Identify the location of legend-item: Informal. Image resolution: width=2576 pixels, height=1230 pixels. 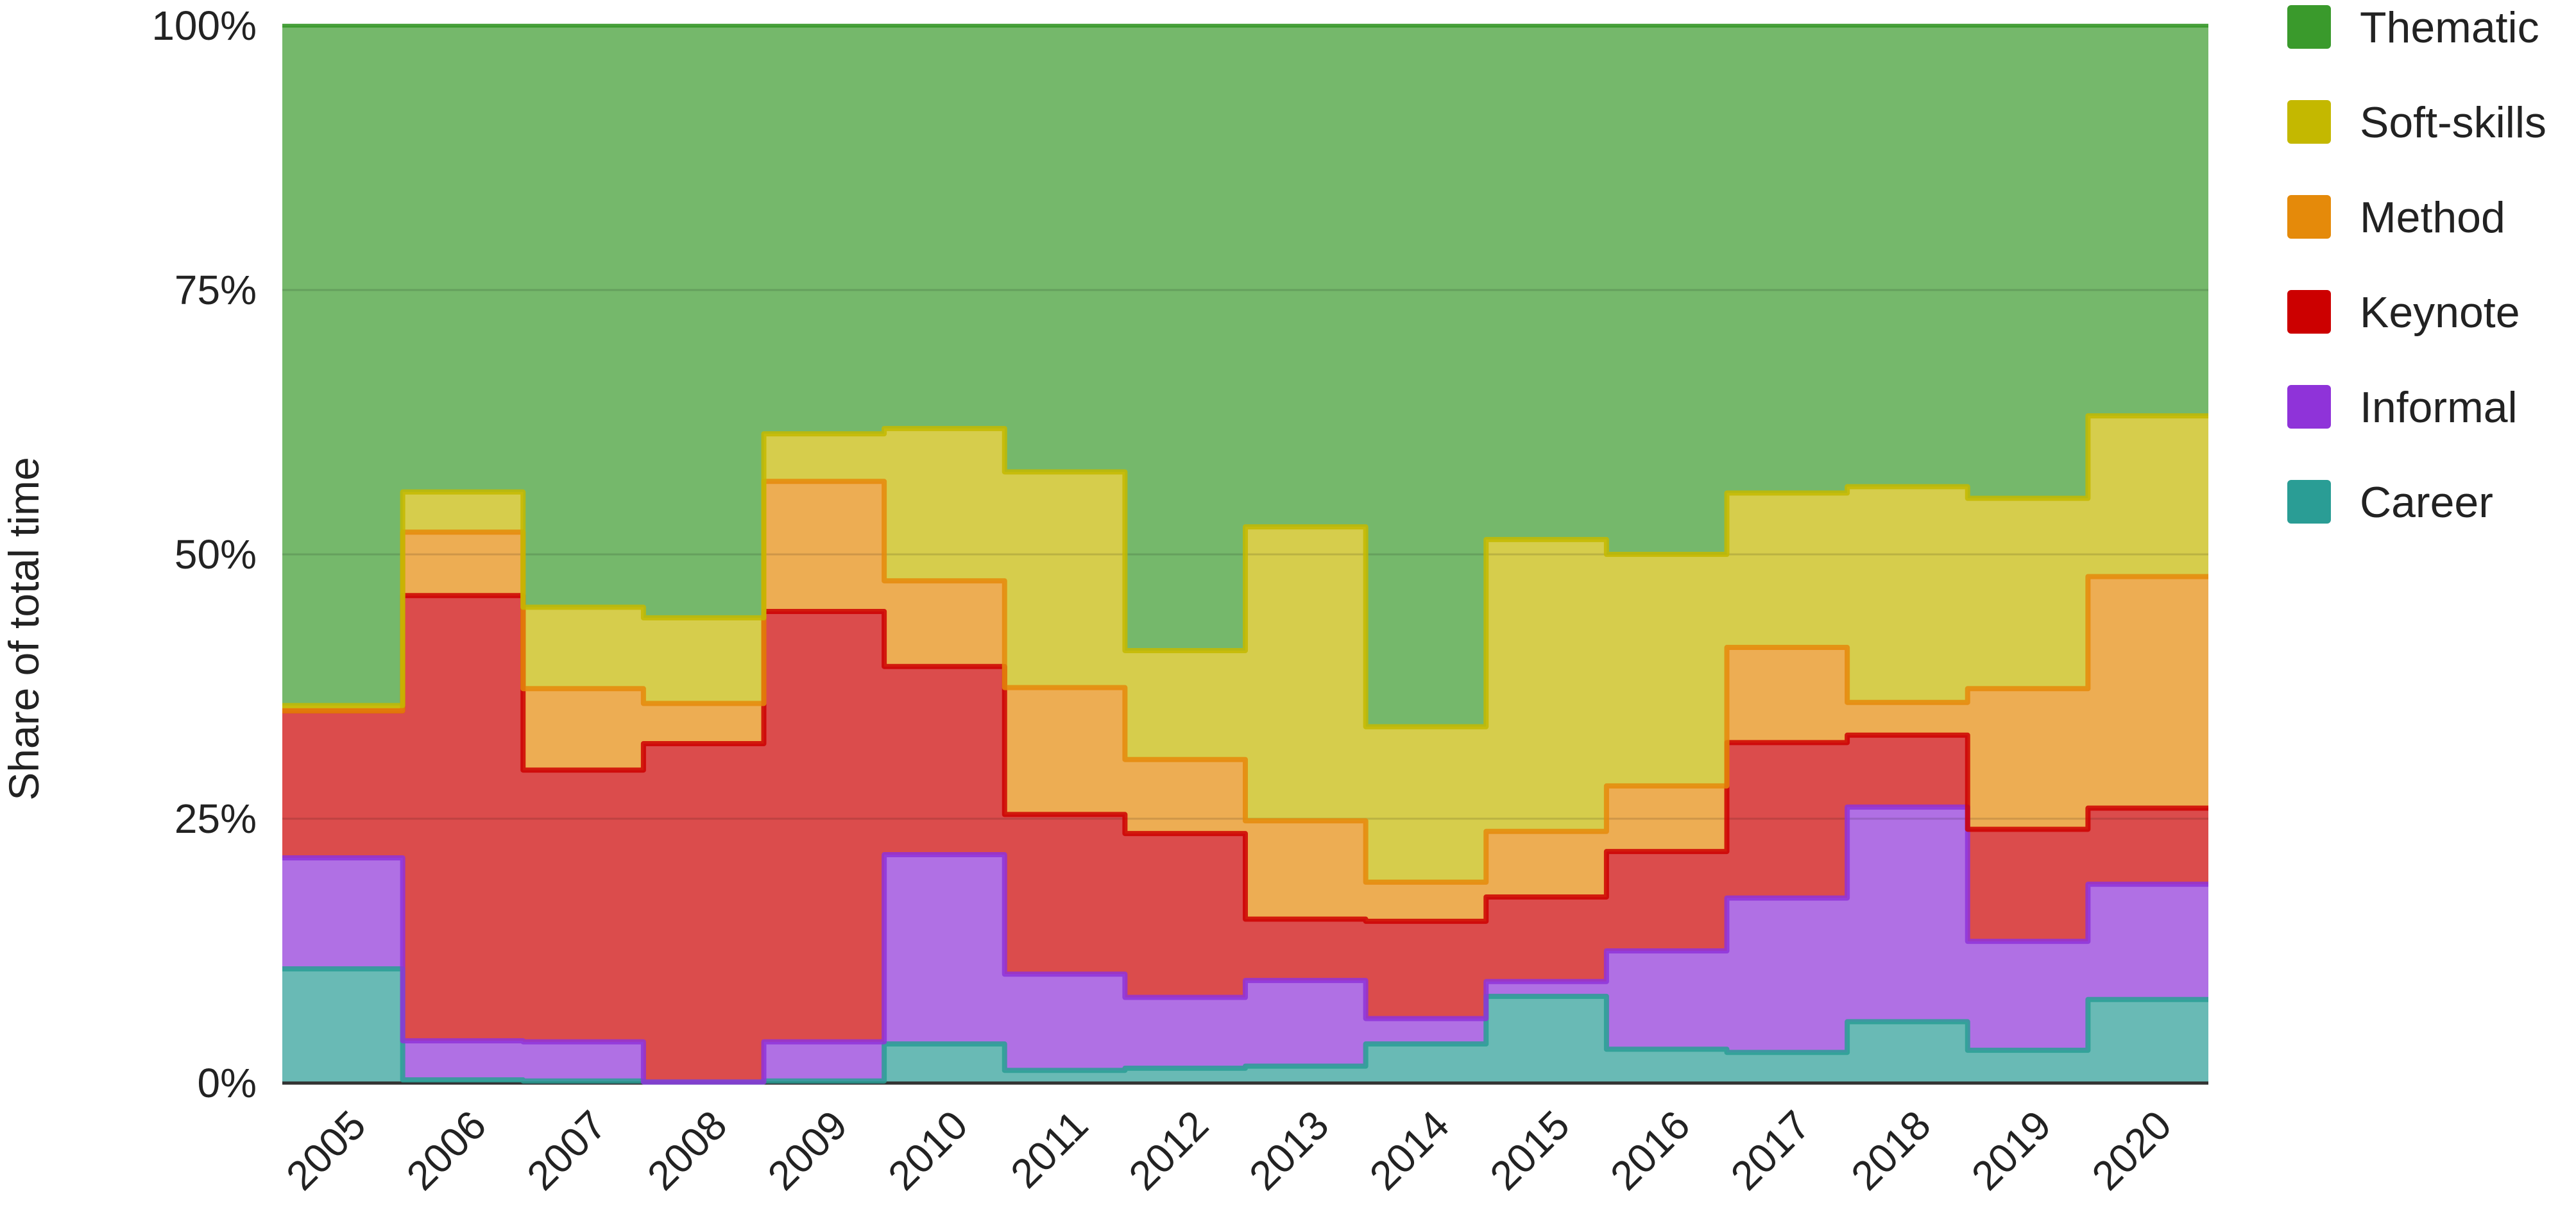
(2402, 408).